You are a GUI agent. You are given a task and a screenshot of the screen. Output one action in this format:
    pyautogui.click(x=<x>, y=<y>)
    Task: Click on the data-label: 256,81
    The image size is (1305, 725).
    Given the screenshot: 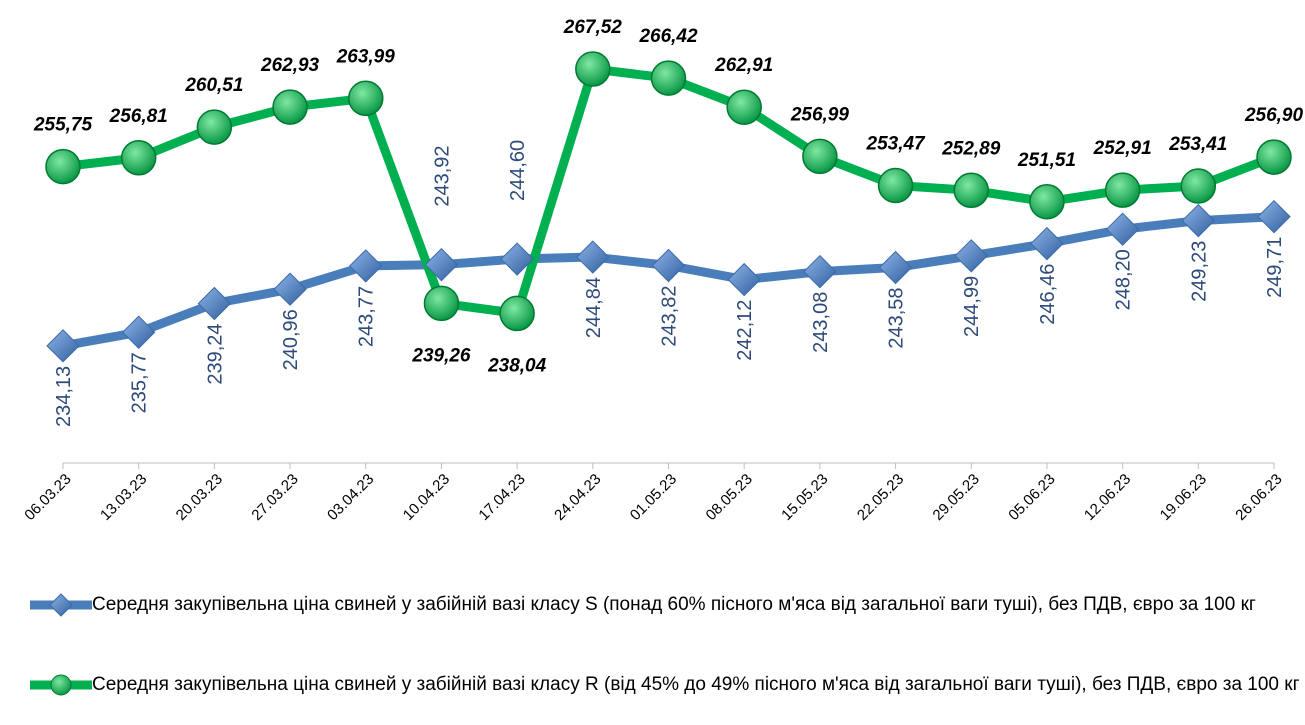 What is the action you would take?
    pyautogui.click(x=138, y=116)
    